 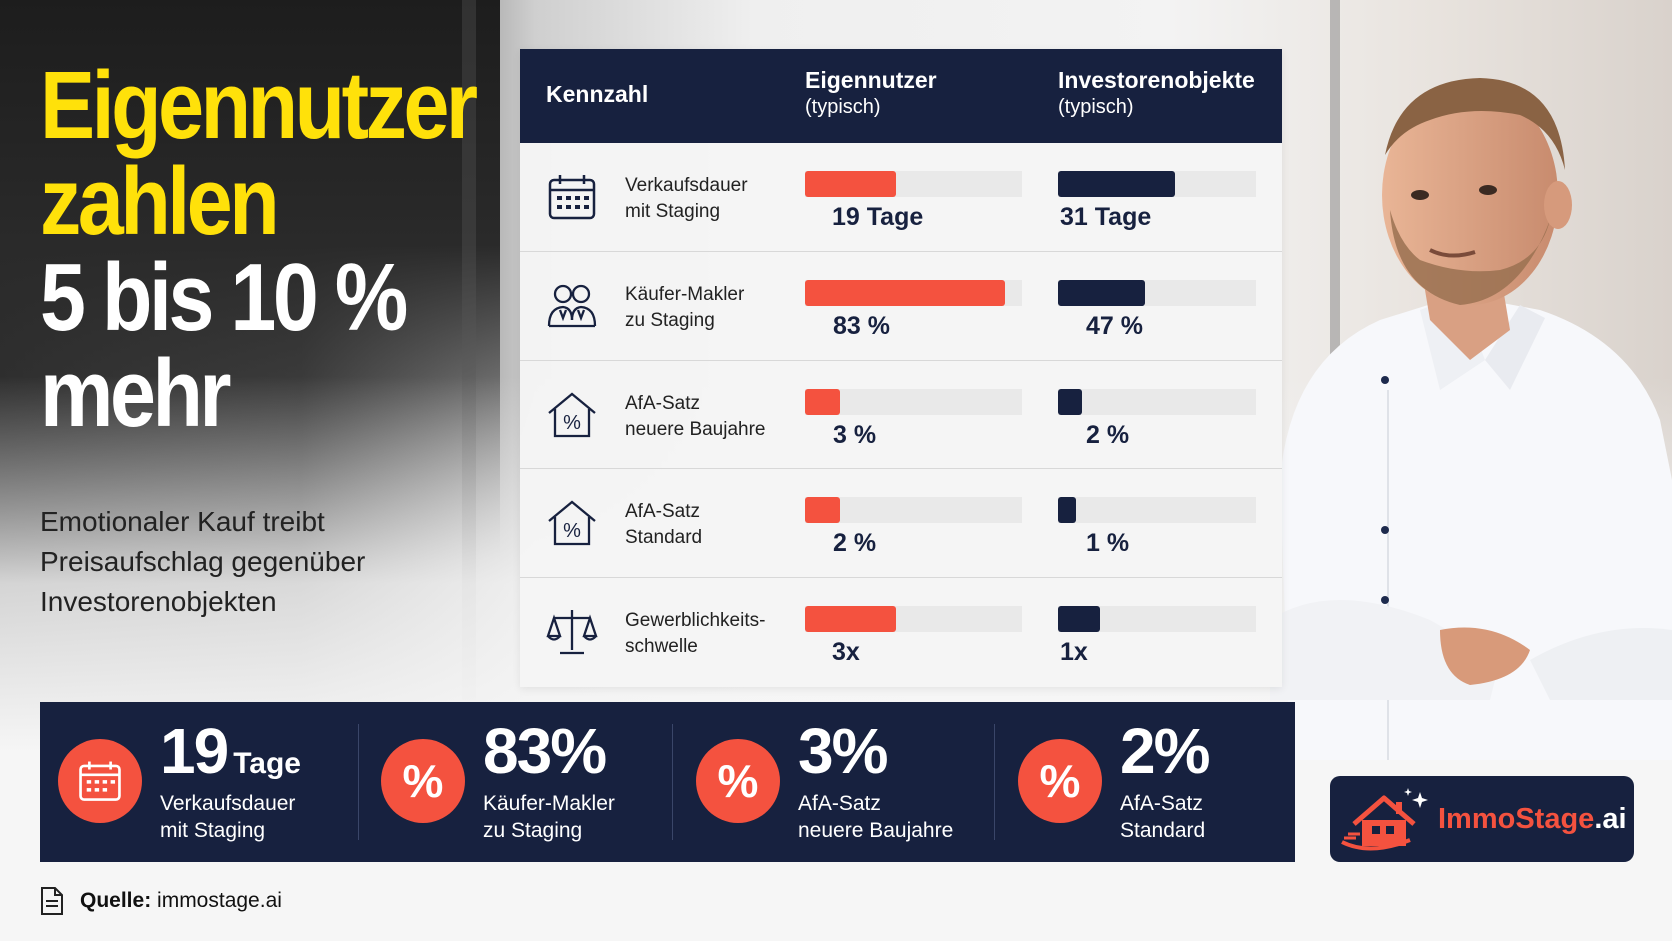 I want to click on eigennutzer-value: 2 %, so click(x=855, y=543).